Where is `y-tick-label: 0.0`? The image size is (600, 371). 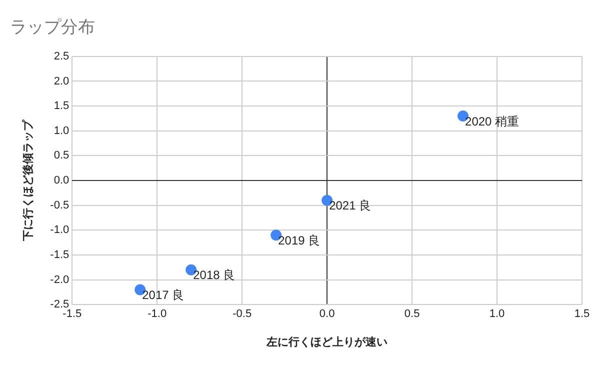 y-tick-label: 0.0 is located at coordinates (62, 180).